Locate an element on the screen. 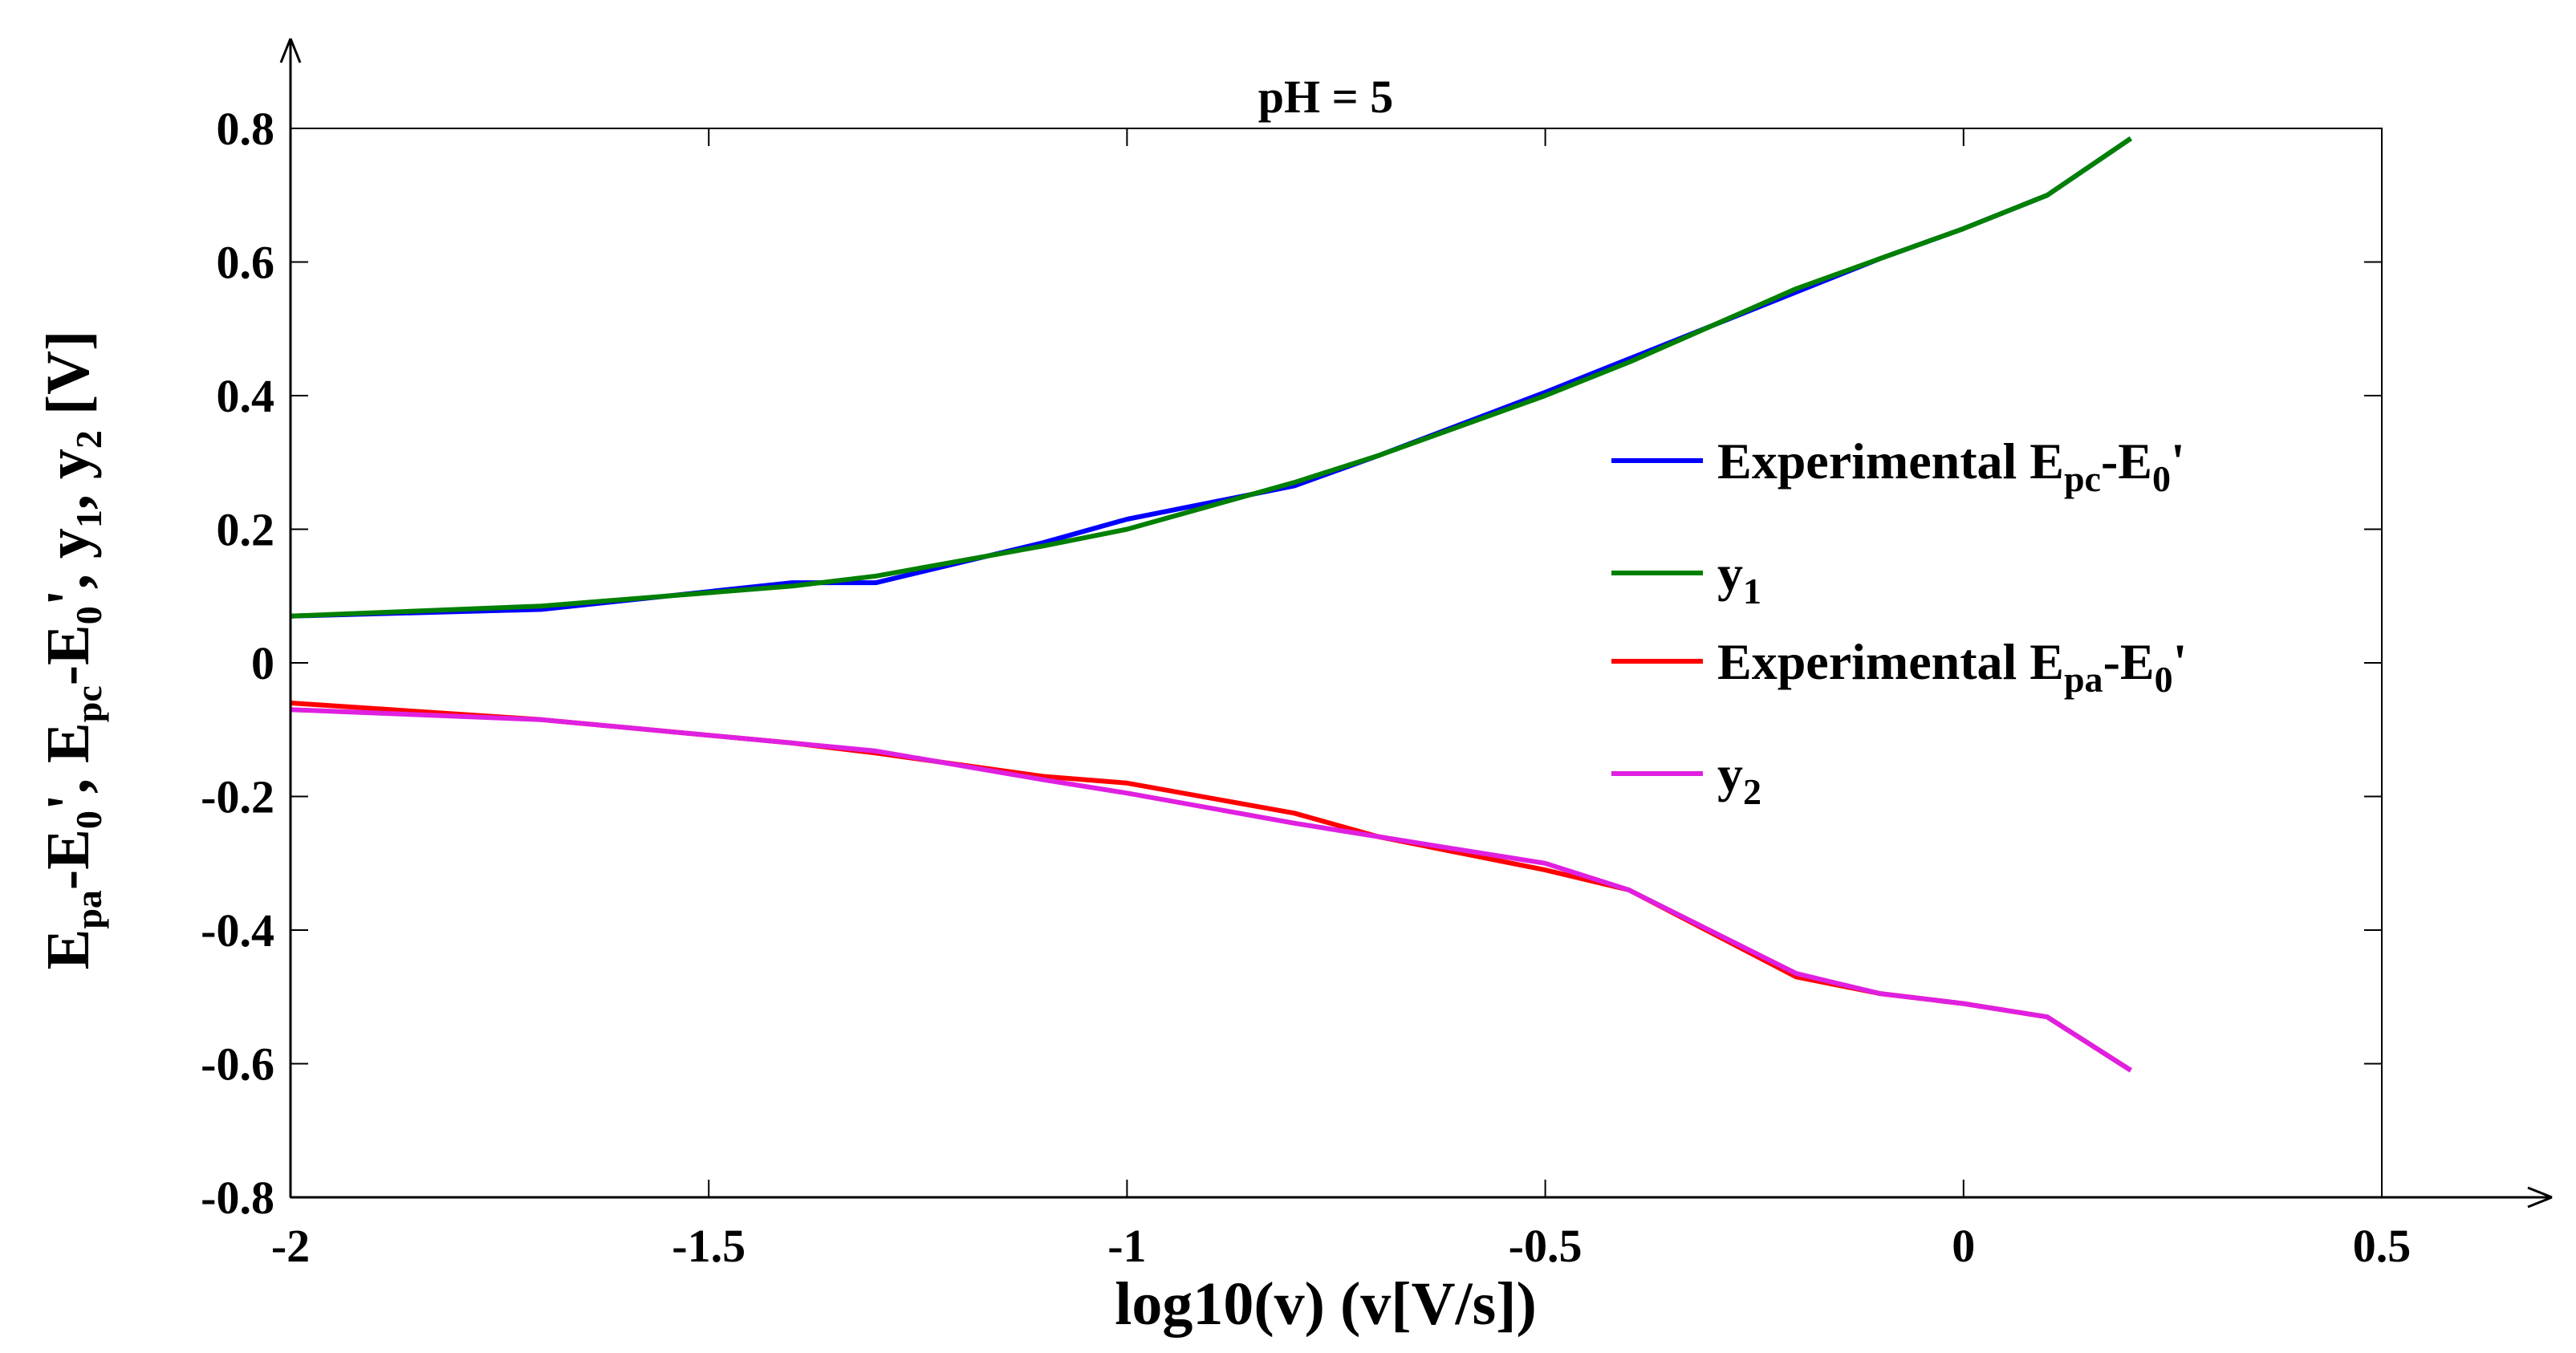 Image resolution: width=2576 pixels, height=1353 pixels. y-tick-label: -0.6 is located at coordinates (237, 1064).